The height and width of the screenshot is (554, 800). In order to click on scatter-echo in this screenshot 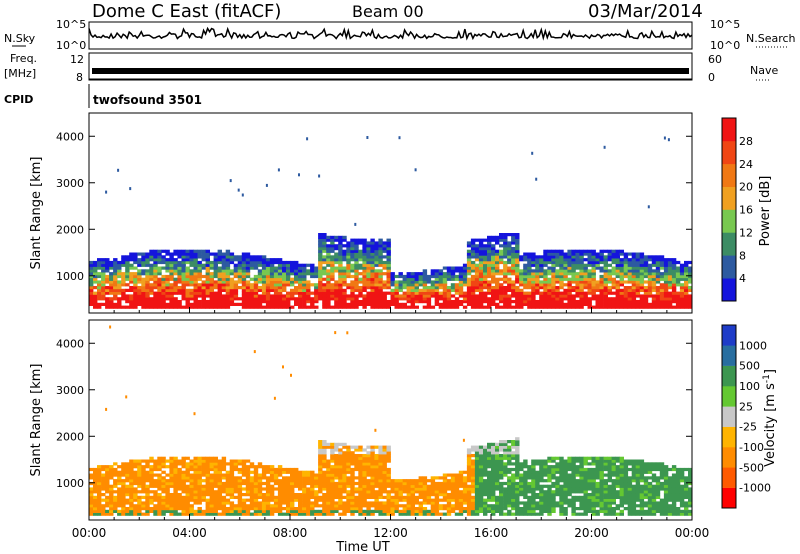, I will do `click(463, 440)`.